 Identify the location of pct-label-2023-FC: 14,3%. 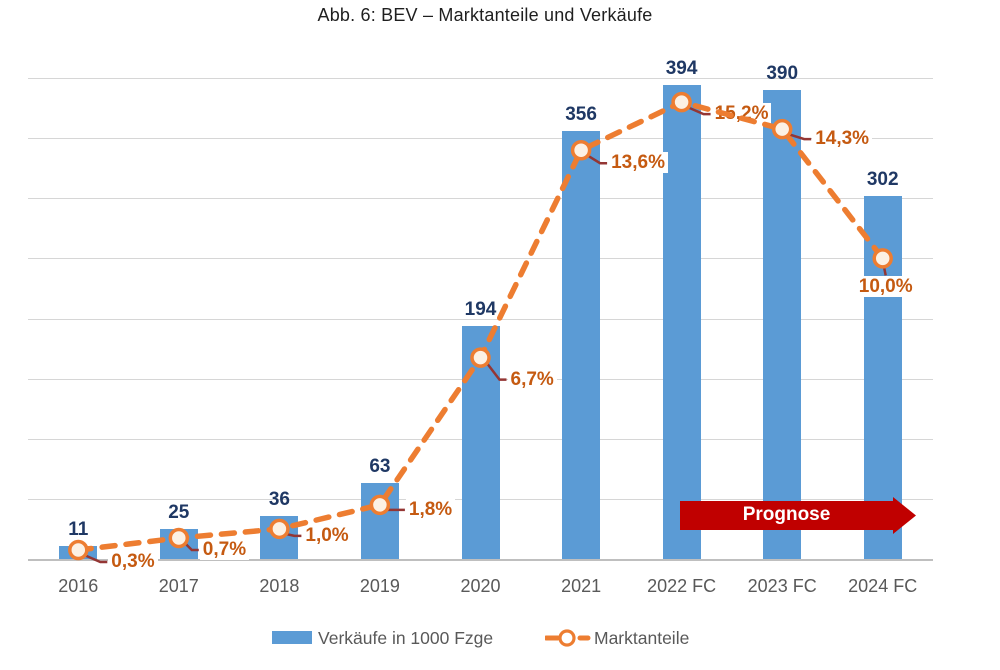
(842, 139).